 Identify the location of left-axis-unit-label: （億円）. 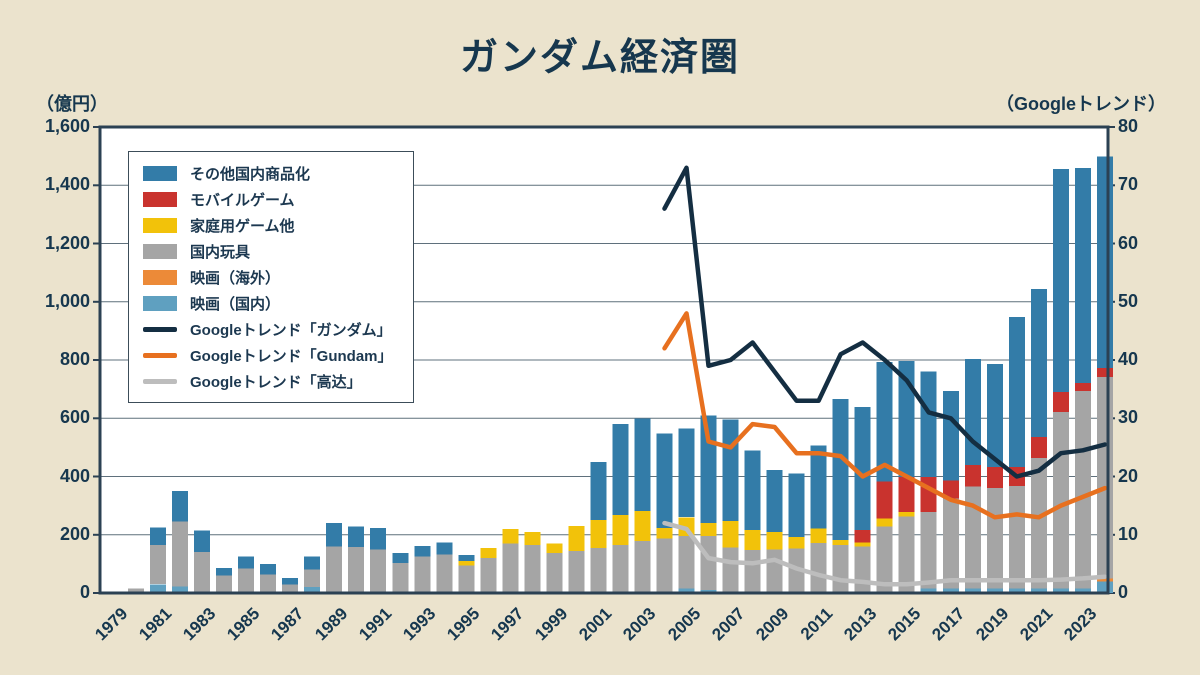
(72, 104).